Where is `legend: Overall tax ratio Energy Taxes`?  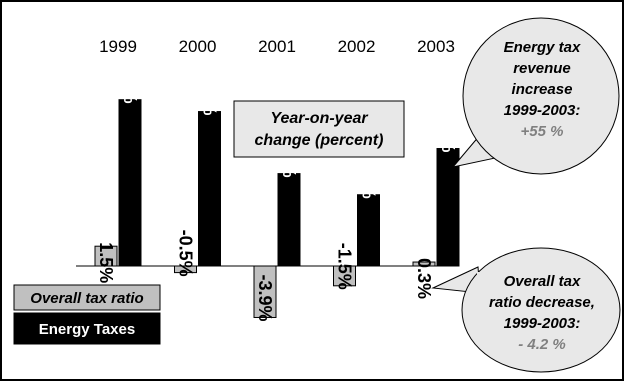 legend: Overall tax ratio Energy Taxes is located at coordinates (87, 314).